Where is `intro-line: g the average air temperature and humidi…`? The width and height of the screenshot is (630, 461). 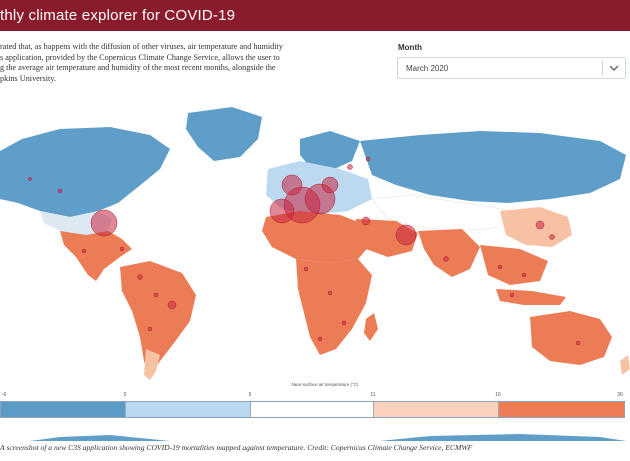
intro-line: g the average air temperature and humidi… is located at coordinates (138, 68).